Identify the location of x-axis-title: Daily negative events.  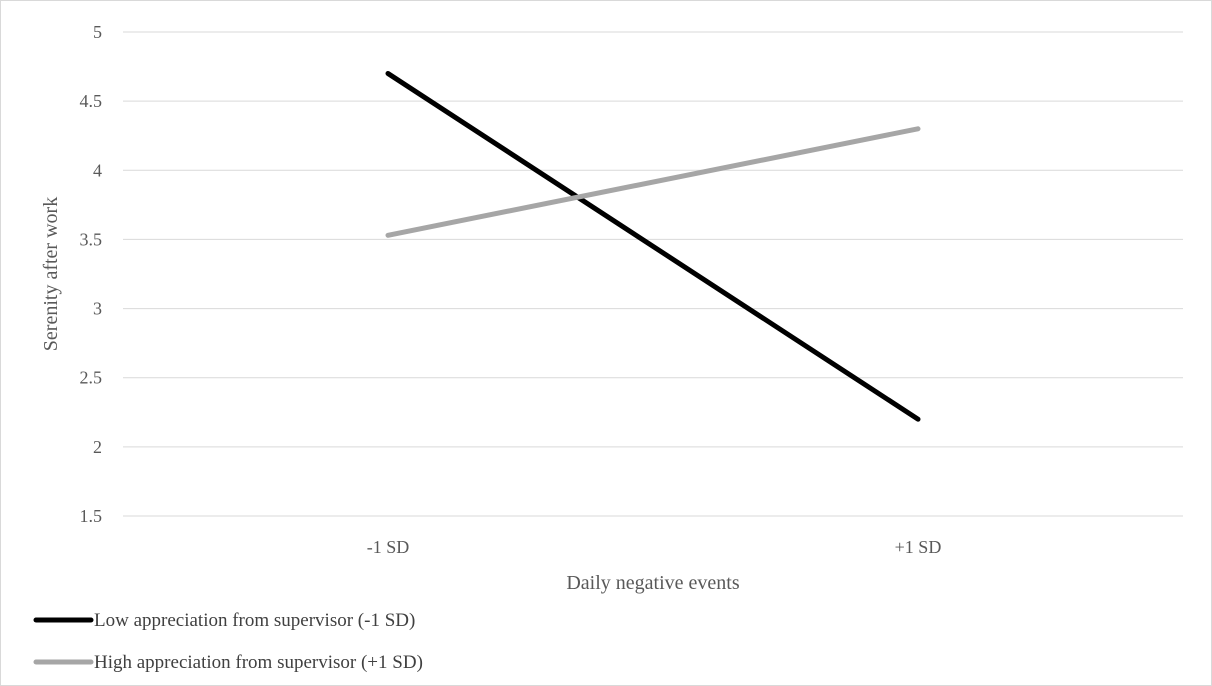
(652, 583).